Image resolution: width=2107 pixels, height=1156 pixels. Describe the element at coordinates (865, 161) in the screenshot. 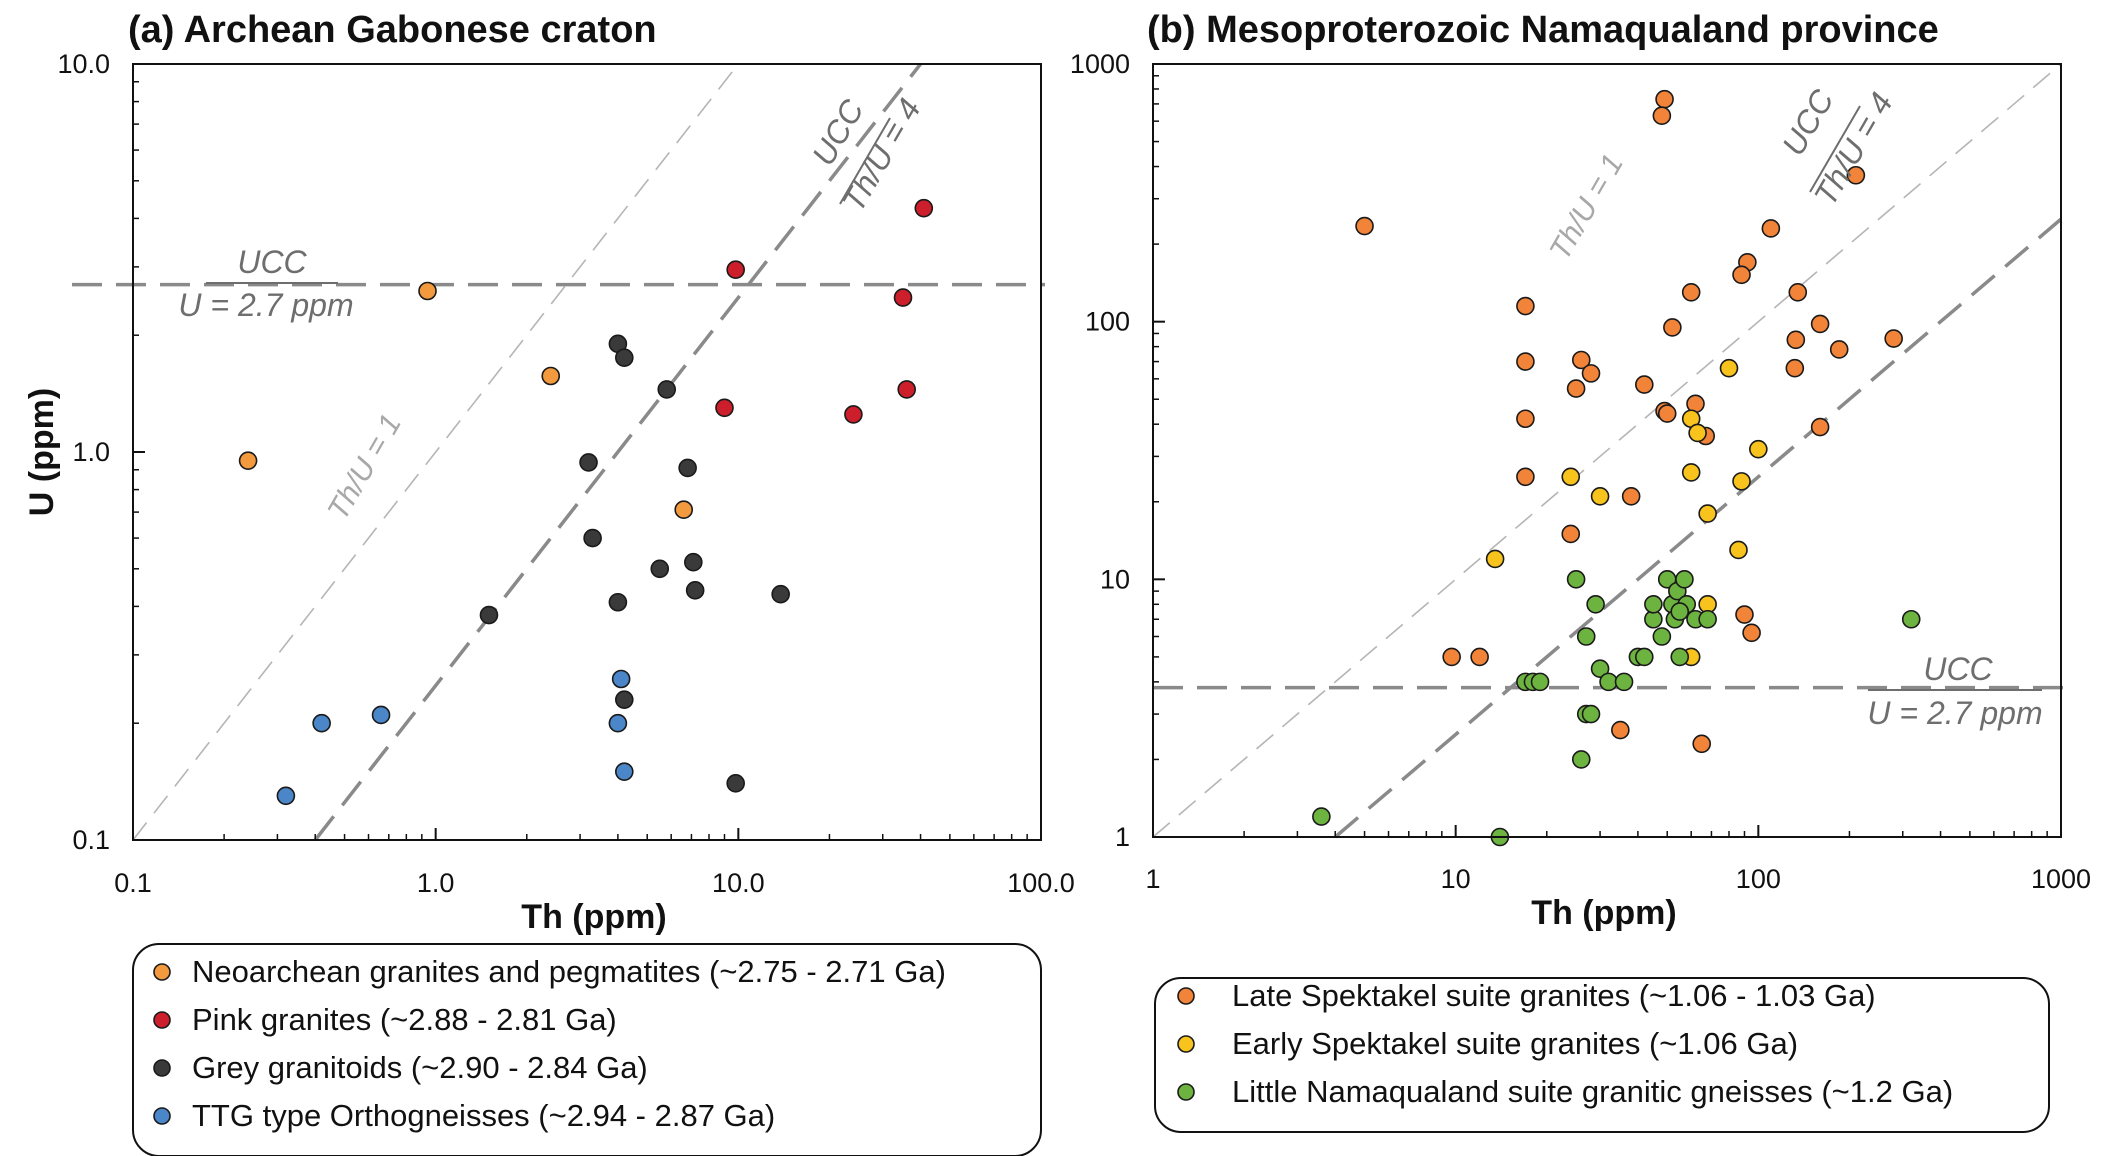

I see `panel-a-ucc-thu4-fraction-bar` at that location.